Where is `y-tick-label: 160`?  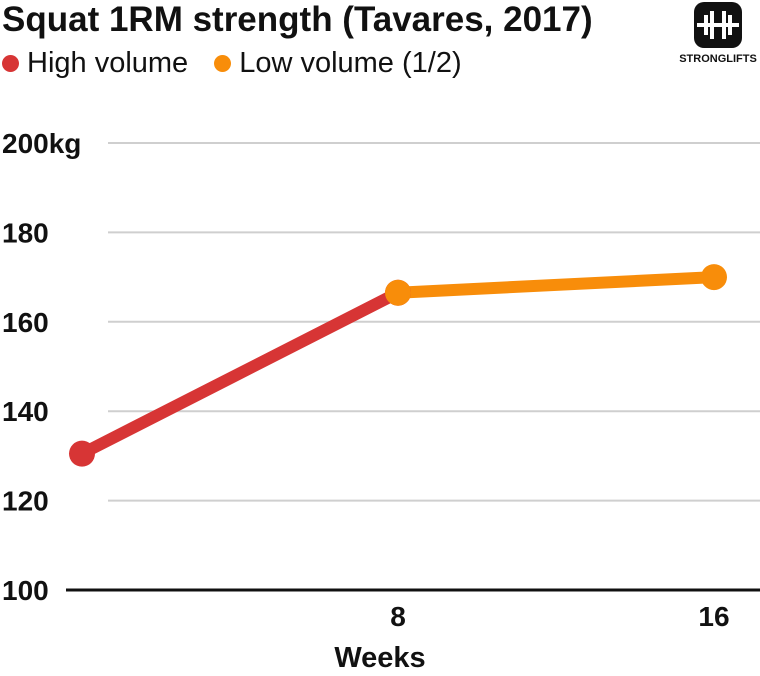
y-tick-label: 160 is located at coordinates (25, 322).